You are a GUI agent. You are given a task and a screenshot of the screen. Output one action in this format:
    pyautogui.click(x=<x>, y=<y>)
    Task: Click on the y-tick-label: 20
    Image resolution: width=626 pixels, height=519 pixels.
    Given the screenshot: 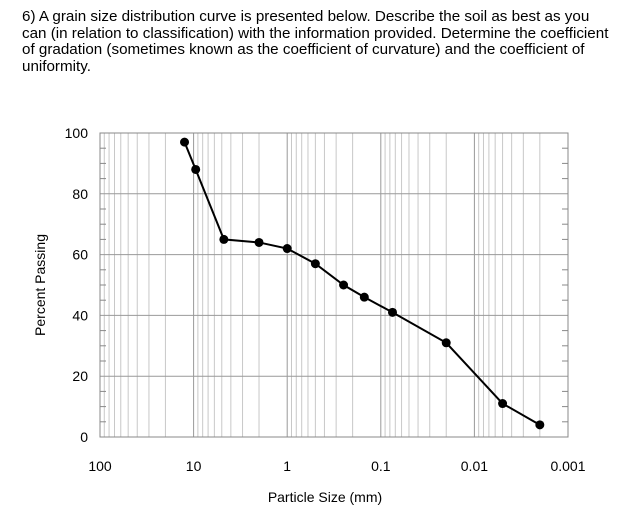 What is the action you would take?
    pyautogui.click(x=80, y=376)
    